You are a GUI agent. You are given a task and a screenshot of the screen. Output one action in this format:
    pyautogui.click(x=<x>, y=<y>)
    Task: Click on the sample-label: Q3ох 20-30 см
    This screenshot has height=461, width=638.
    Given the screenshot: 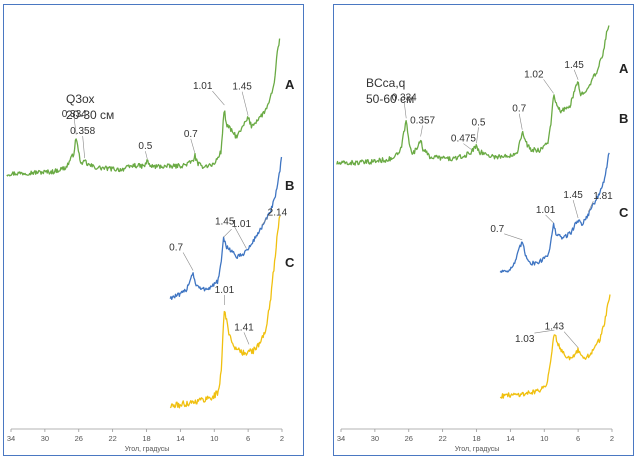 What is the action you would take?
    pyautogui.click(x=90, y=107)
    